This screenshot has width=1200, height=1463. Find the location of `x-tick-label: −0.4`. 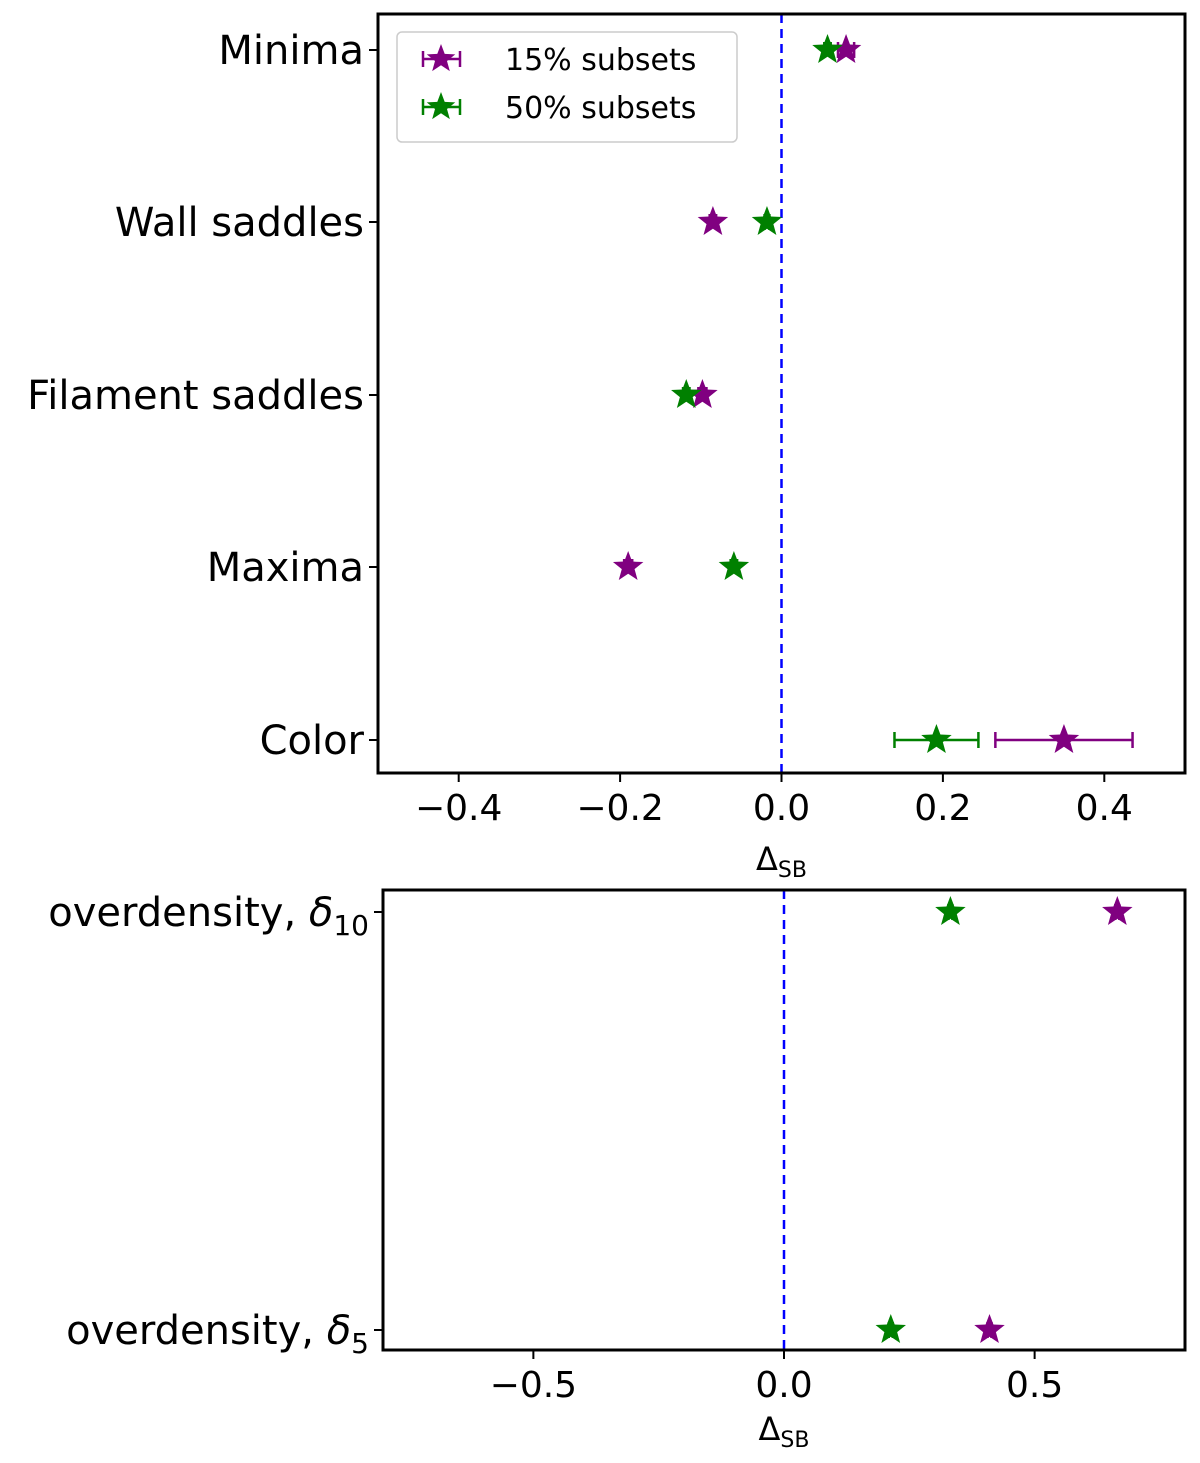

x-tick-label: −0.4 is located at coordinates (458, 808).